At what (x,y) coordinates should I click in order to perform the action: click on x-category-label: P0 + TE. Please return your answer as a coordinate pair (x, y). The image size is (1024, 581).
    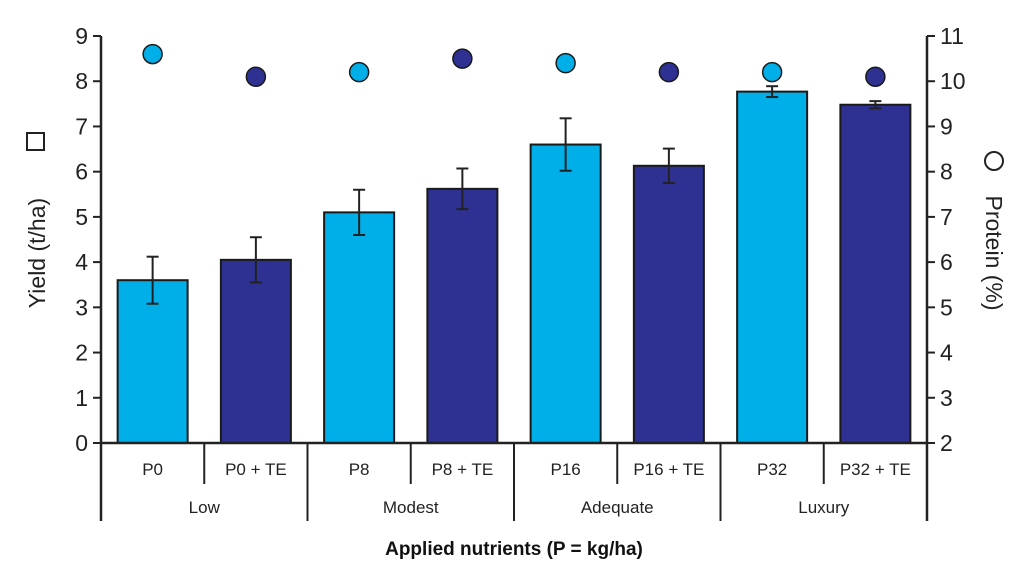
    Looking at the image, I should click on (256, 469).